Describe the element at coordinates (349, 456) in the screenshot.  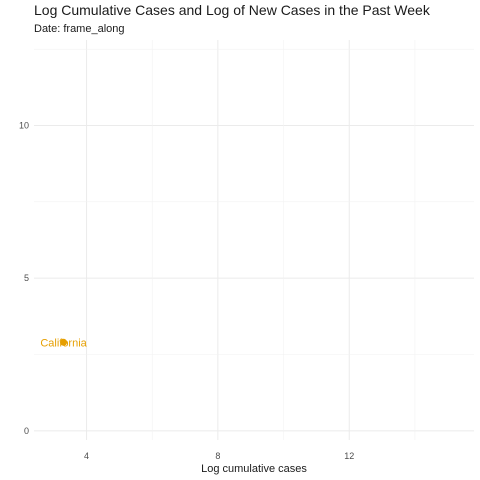
I see `x-tick-label: 12` at that location.